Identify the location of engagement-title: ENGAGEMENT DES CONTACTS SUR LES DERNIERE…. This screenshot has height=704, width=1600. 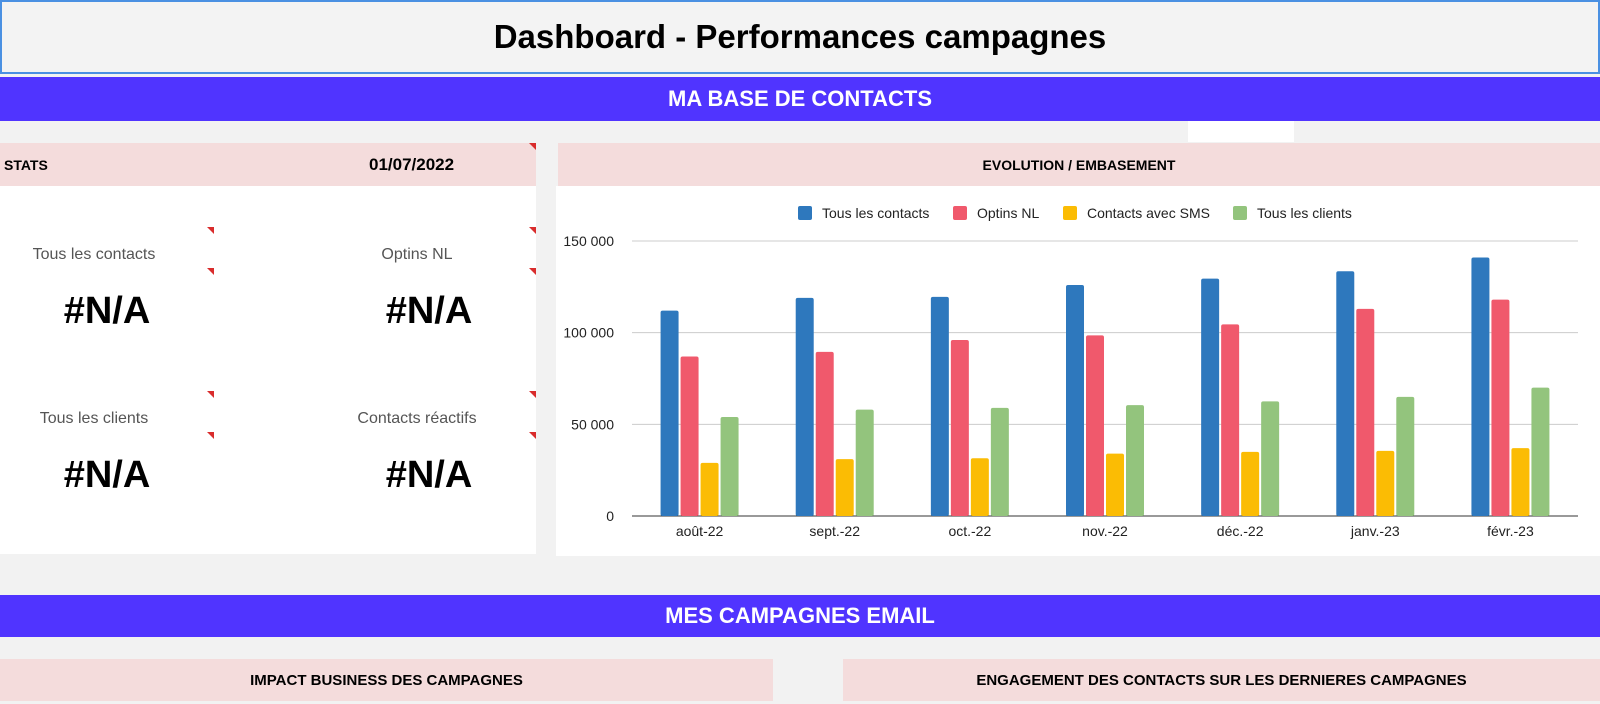
(1221, 680).